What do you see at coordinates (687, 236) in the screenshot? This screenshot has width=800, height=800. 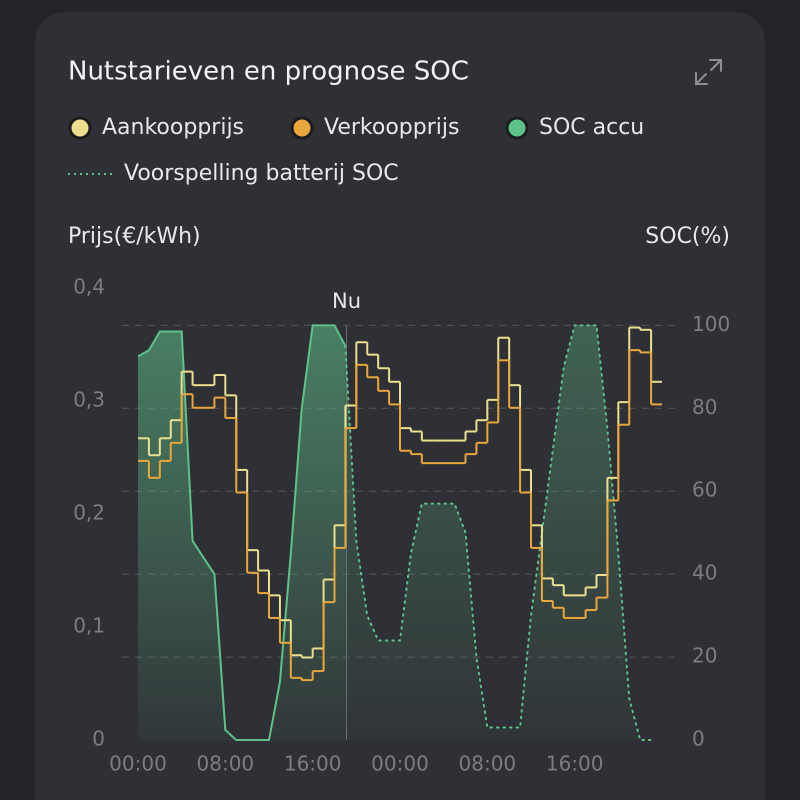 I see `y2-axis-title: SOC(%)` at bounding box center [687, 236].